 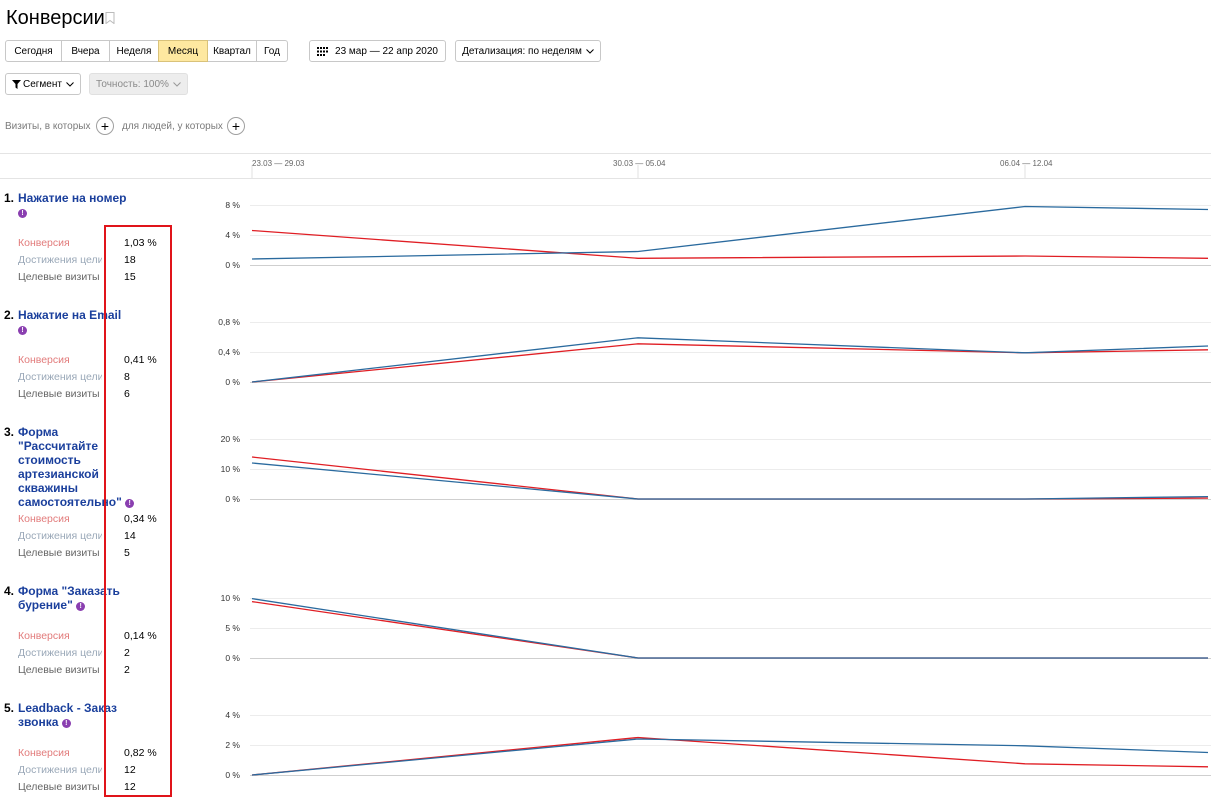 I want to click on timeline-label: 30.03 — 05.04, so click(x=639, y=163).